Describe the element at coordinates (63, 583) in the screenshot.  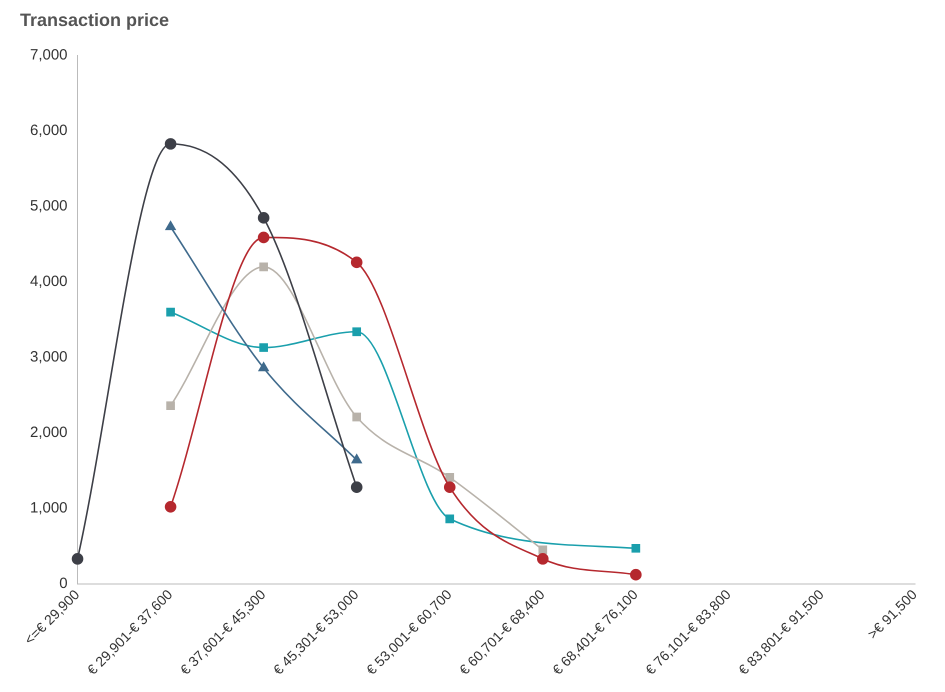
I see `y-tick-label: 0` at that location.